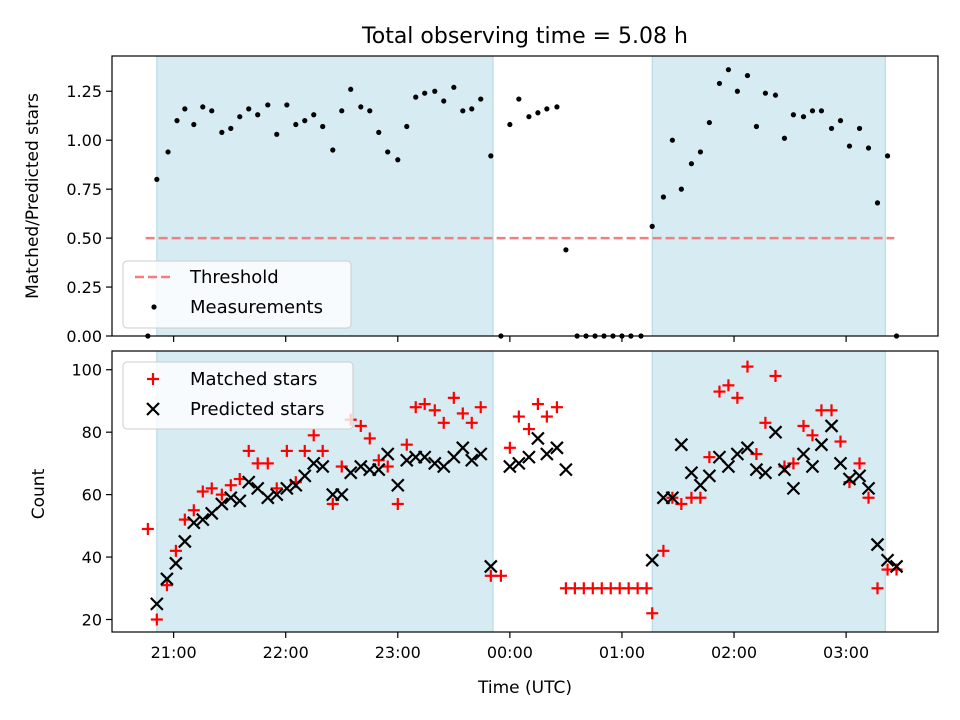 The image size is (960, 720). I want to click on y-tick-label: 20, so click(92, 620).